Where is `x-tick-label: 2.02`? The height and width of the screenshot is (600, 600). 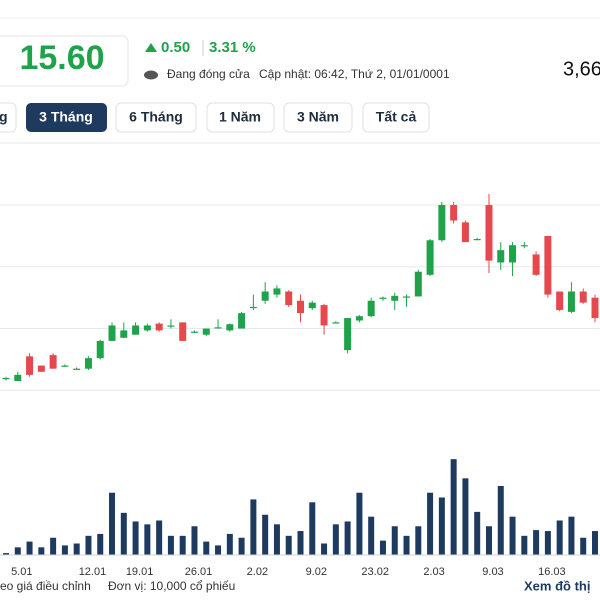 x-tick-label: 2.02 is located at coordinates (257, 572).